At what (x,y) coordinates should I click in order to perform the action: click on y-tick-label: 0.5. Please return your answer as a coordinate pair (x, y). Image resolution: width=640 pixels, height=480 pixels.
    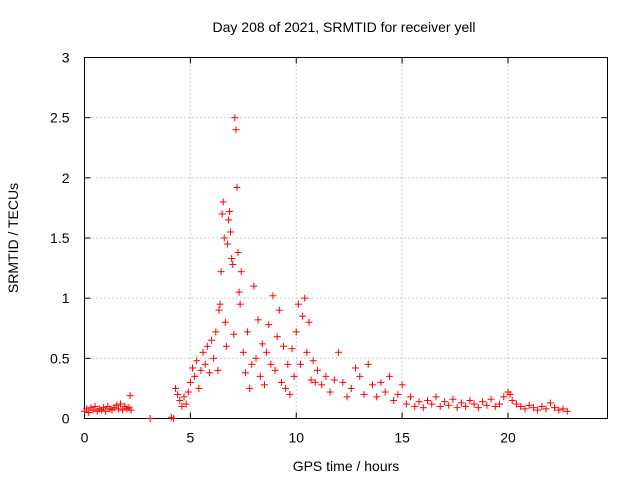
    Looking at the image, I should click on (60, 358).